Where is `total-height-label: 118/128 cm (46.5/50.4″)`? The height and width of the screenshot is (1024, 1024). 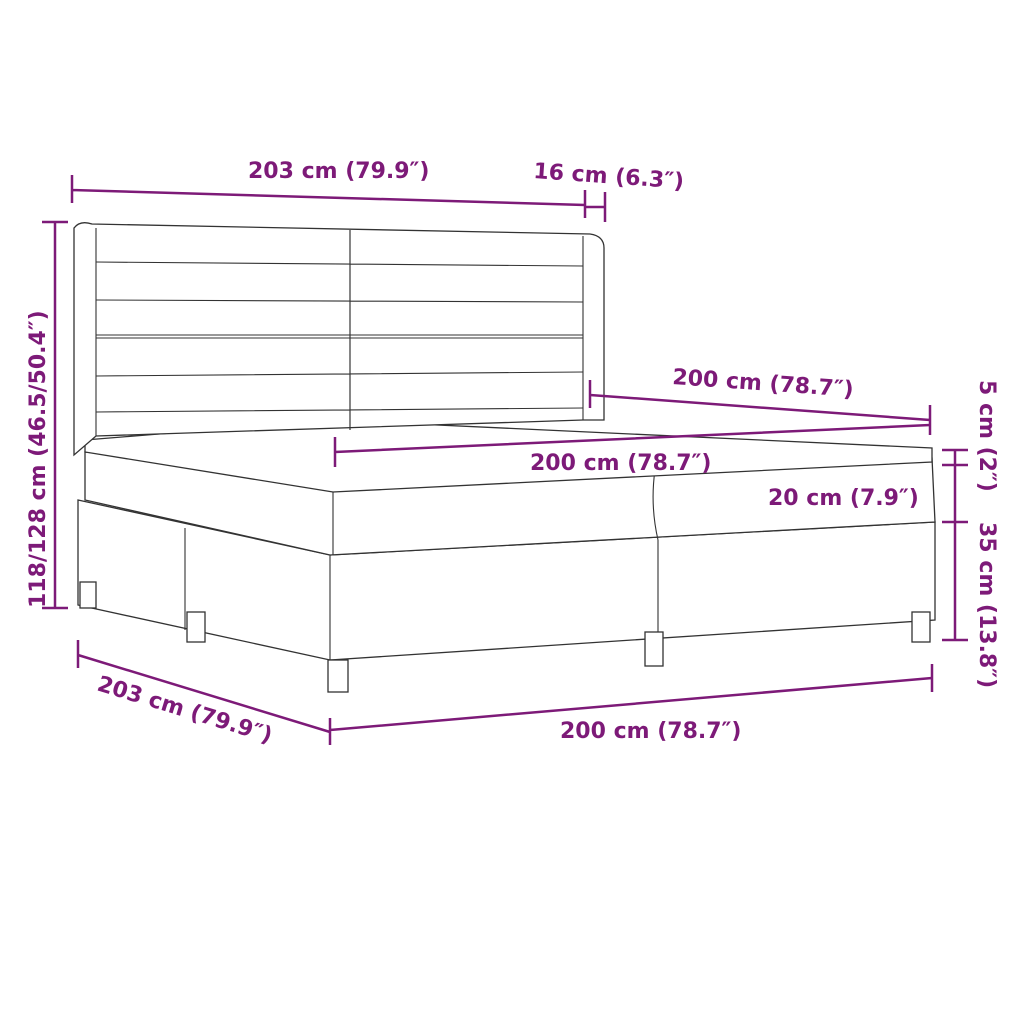 total-height-label: 118/128 cm (46.5/50.4″) is located at coordinates (38, 459).